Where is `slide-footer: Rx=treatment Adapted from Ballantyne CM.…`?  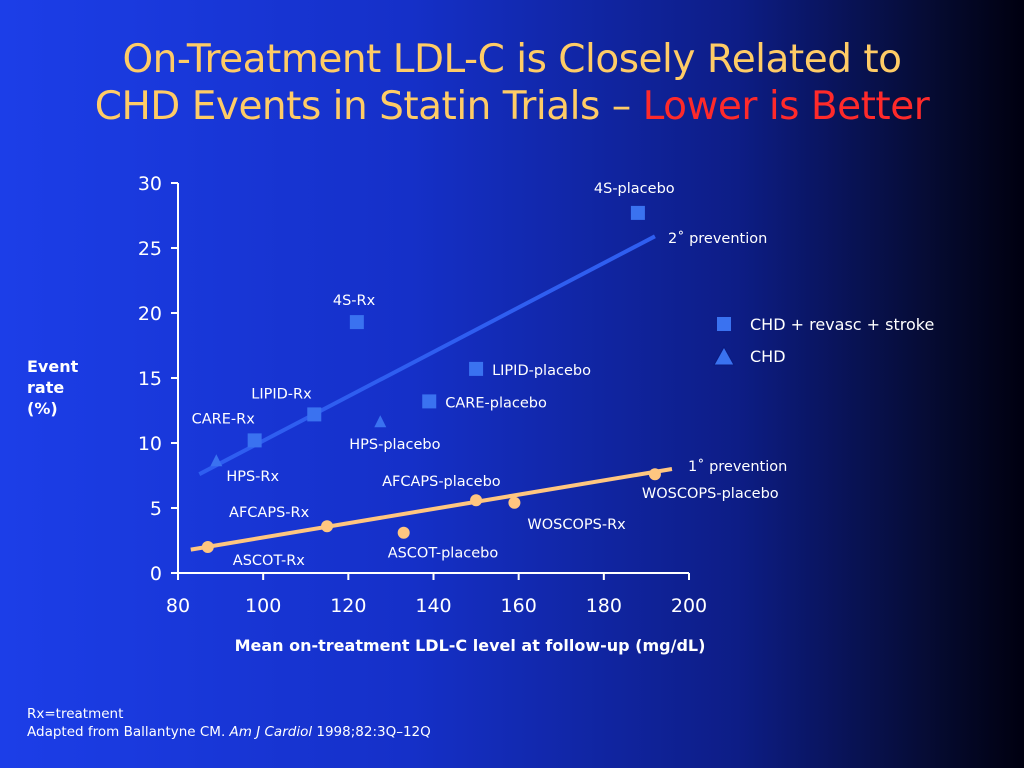
slide-footer: Rx=treatment Adapted from Ballantyne CM.… is located at coordinates (229, 723).